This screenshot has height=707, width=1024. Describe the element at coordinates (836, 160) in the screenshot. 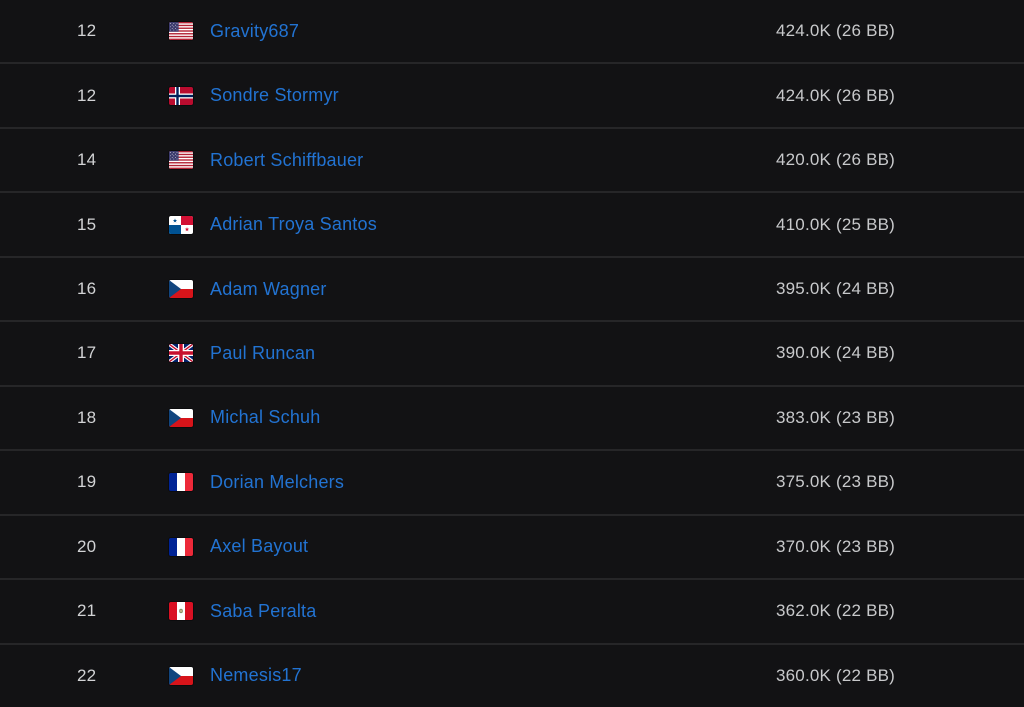

I see `stack-cell: 420.0K (26 BB)` at that location.